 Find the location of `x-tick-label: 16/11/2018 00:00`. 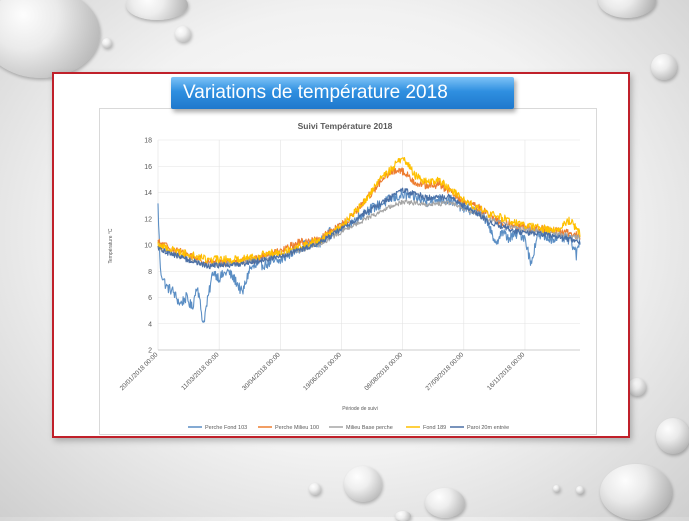

x-tick-label: 16/11/2018 00:00 is located at coordinates (506, 371).